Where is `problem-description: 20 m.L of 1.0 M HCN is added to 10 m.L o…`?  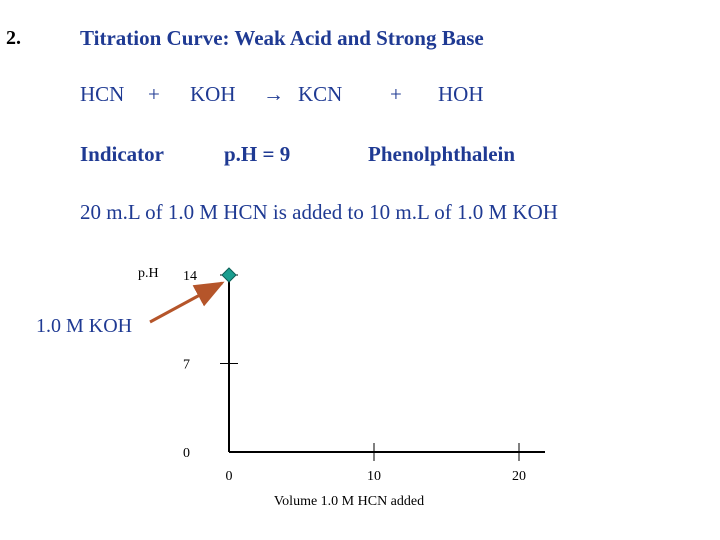 problem-description: 20 m.L of 1.0 M HCN is added to 10 m.L o… is located at coordinates (319, 212).